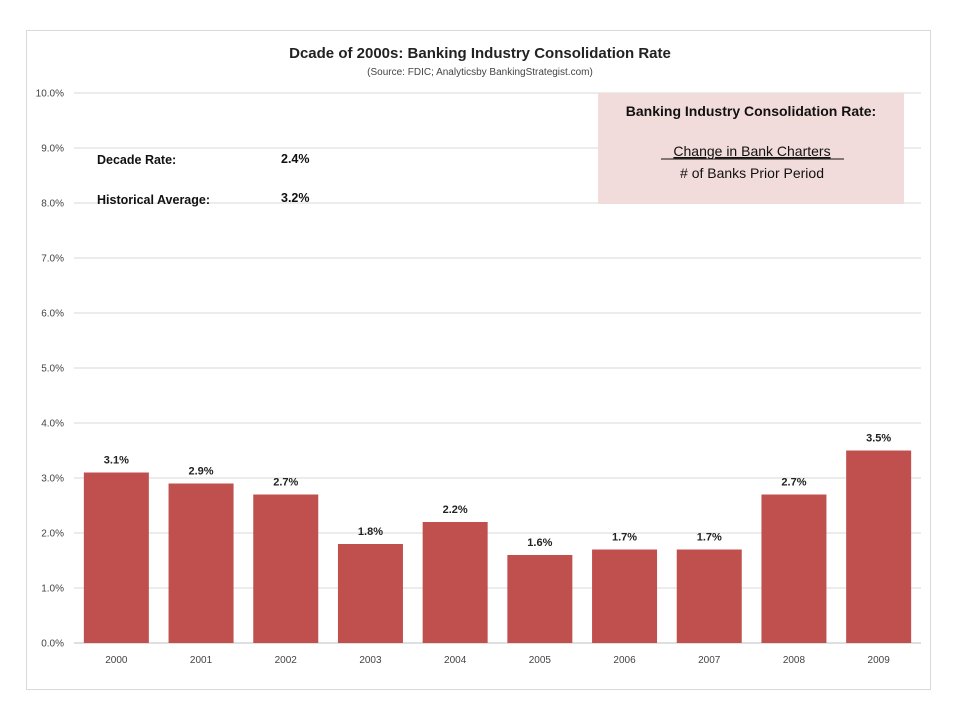  I want to click on y-tick-label: 4.0%, so click(52, 424).